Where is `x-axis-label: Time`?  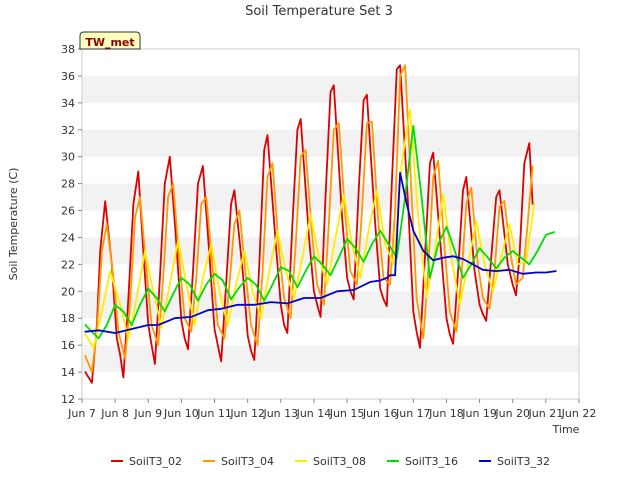
x-axis-label: Time is located at coordinates (566, 429).